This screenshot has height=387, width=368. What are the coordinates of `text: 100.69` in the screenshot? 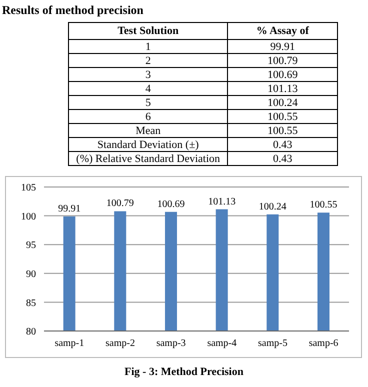 It's located at (283, 75).